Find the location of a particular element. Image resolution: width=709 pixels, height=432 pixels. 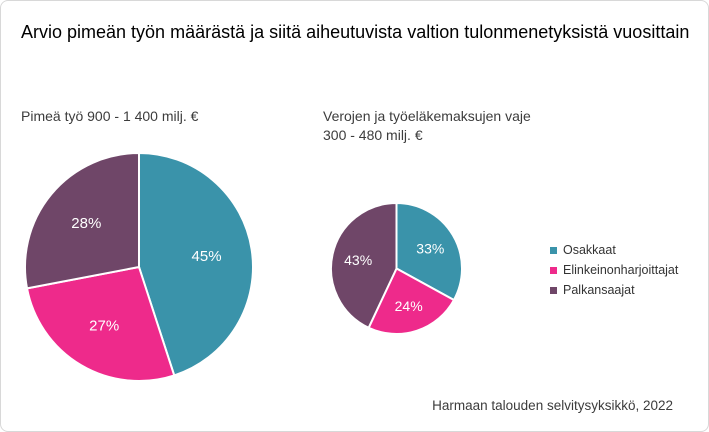

legend-item-osakkaat: Osakkaat is located at coordinates (614, 250).